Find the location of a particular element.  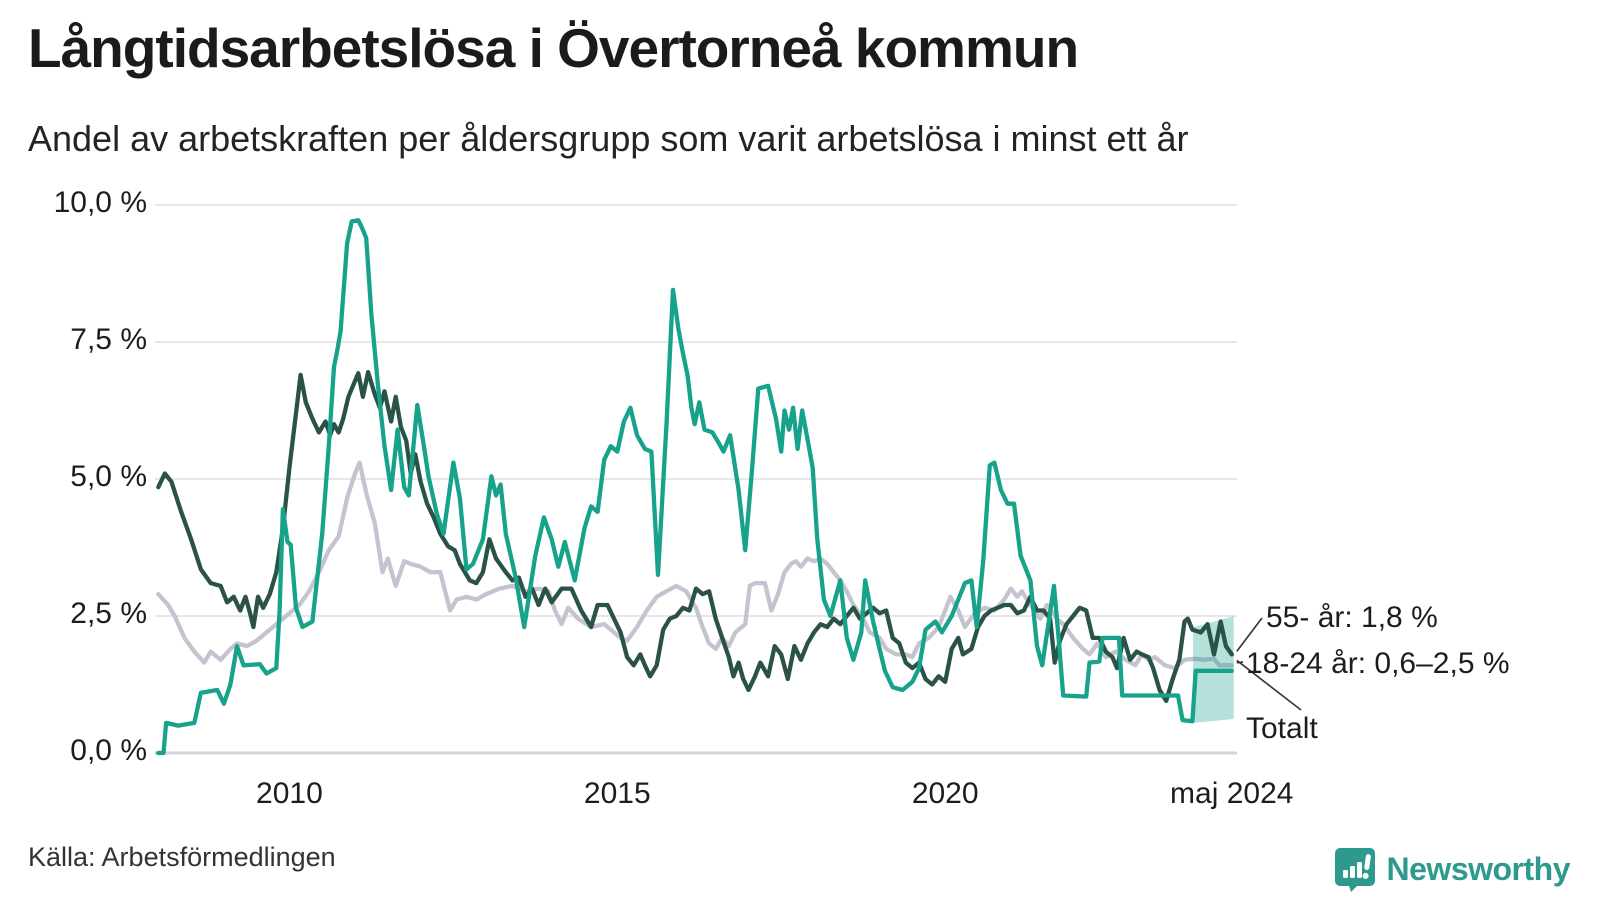

leader-line-55-ar is located at coordinates (1249, 634).